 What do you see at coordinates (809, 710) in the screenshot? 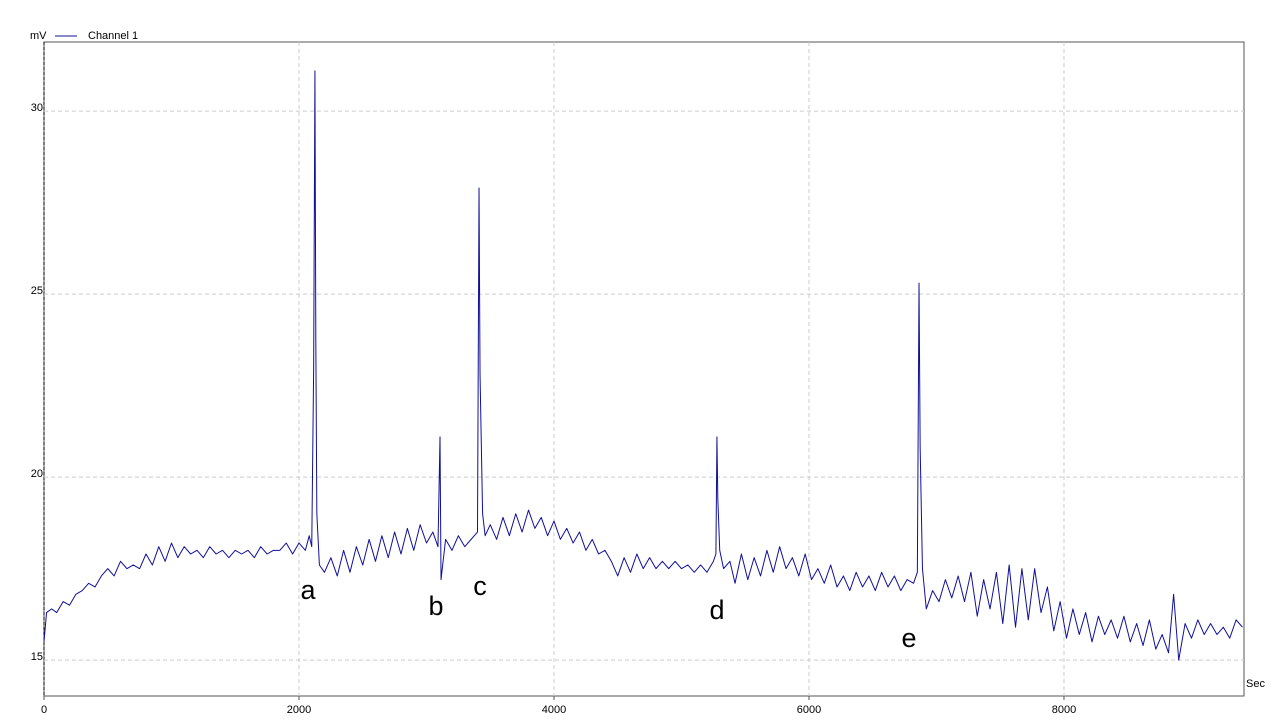
I see `x-tick-label: 6000` at bounding box center [809, 710].